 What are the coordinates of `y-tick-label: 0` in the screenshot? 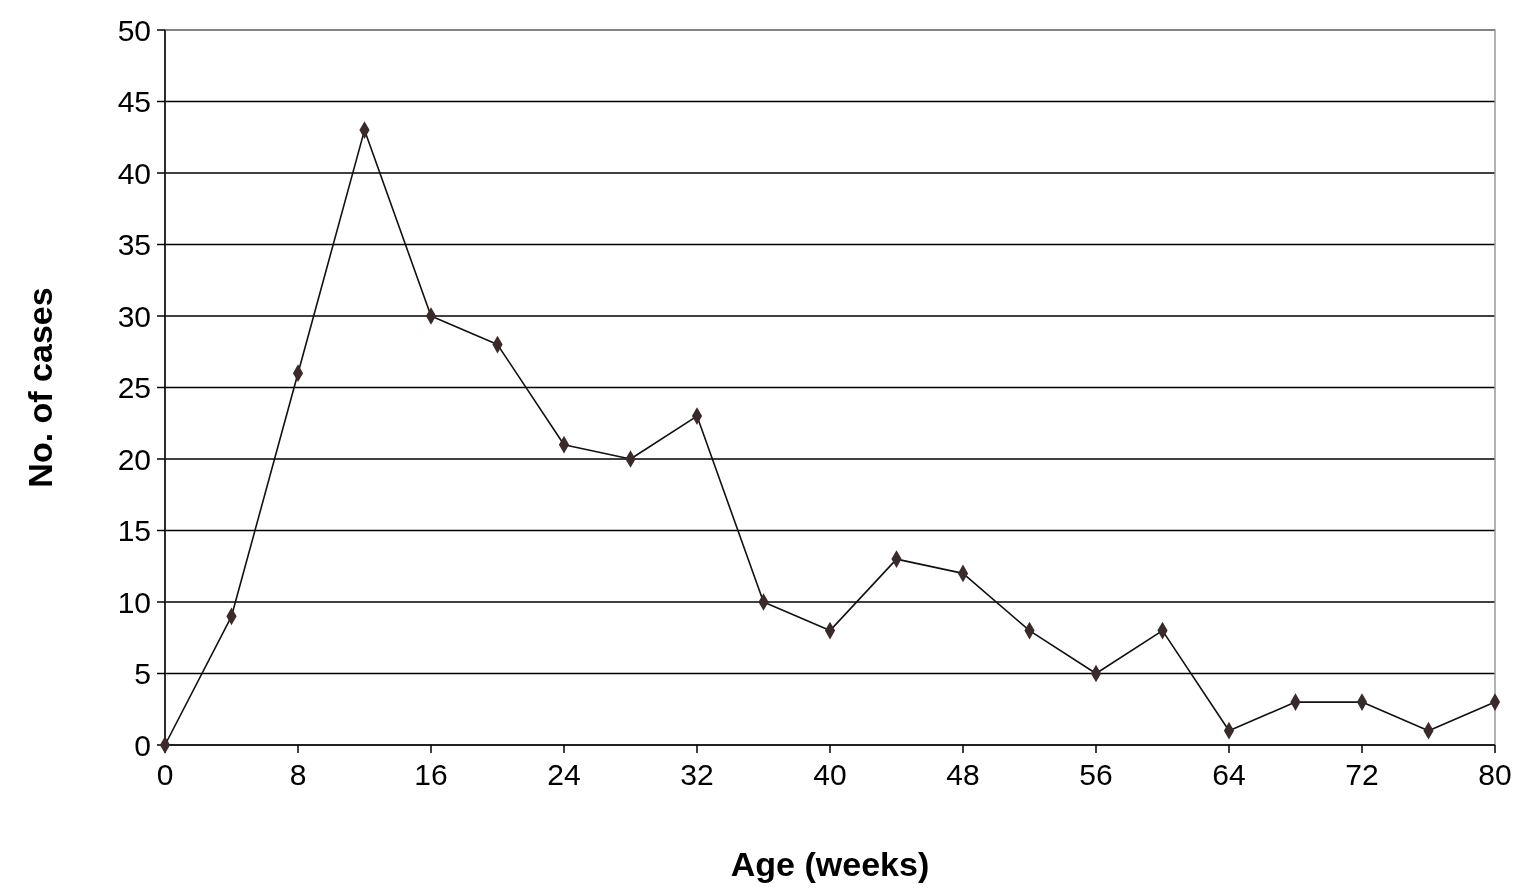 It's located at (142, 745).